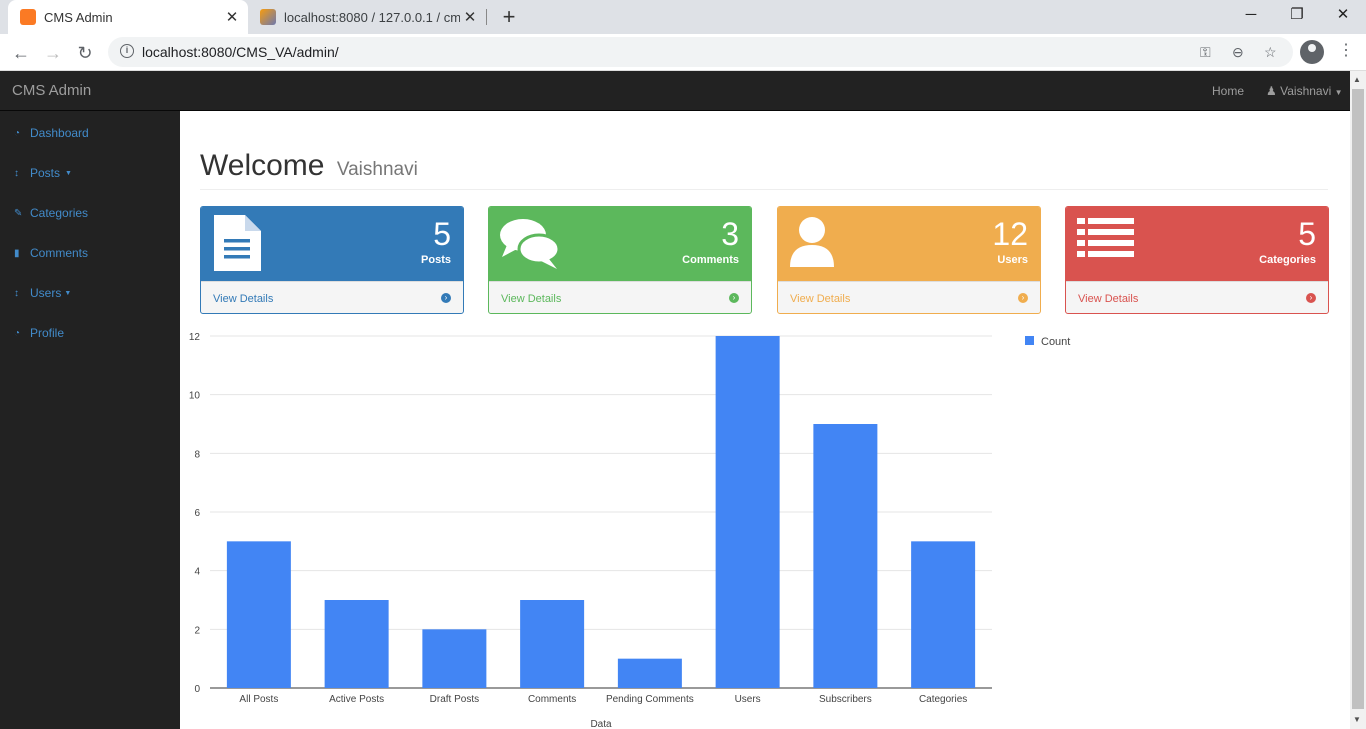 The image size is (1366, 729). I want to click on users-panel: 12 Users View Details ›, so click(909, 260).